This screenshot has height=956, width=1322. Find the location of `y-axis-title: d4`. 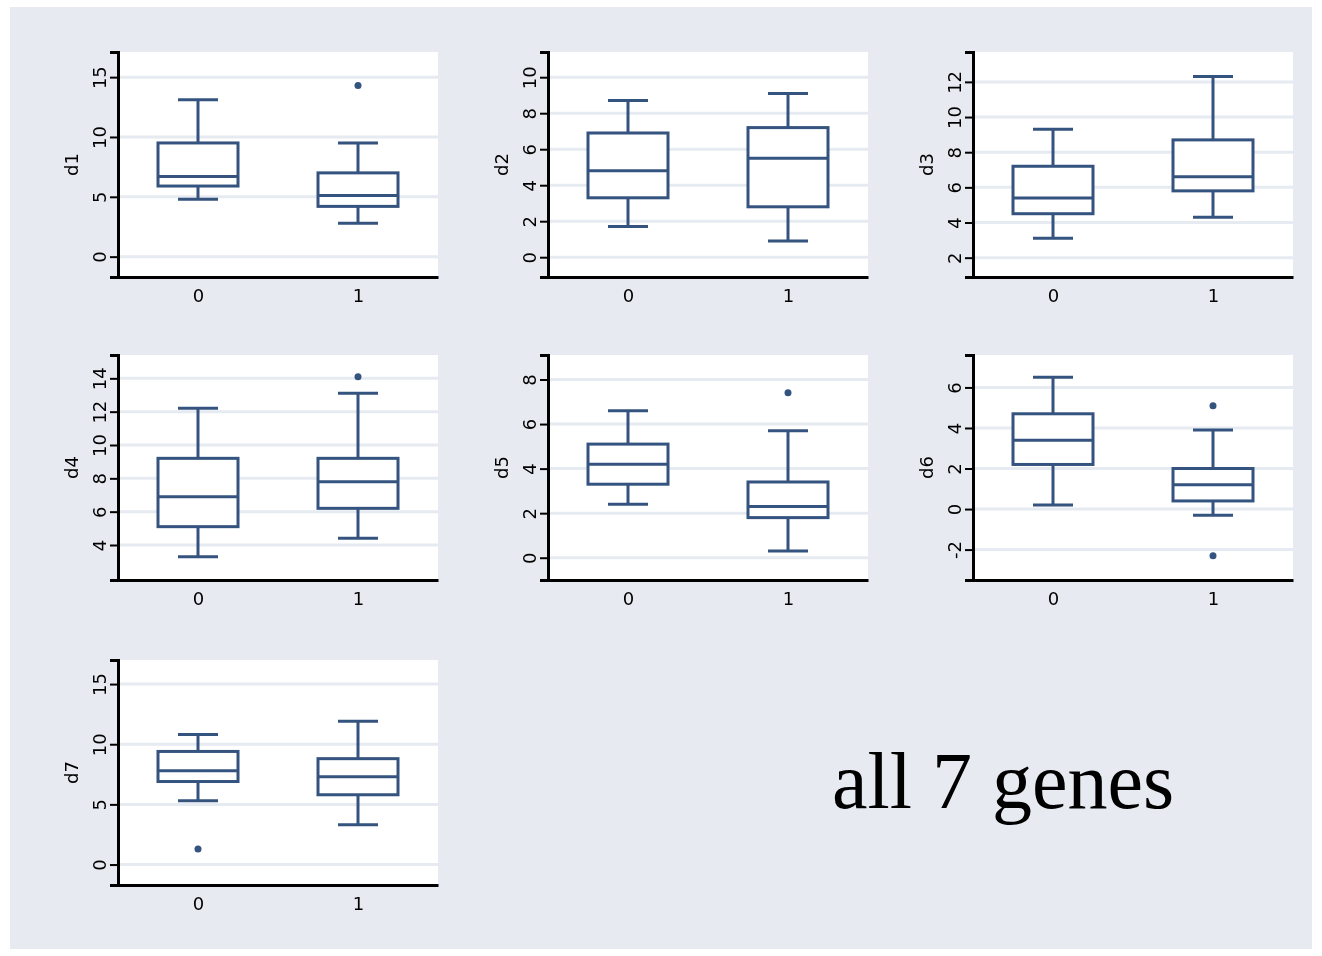

y-axis-title: d4 is located at coordinates (71, 467).